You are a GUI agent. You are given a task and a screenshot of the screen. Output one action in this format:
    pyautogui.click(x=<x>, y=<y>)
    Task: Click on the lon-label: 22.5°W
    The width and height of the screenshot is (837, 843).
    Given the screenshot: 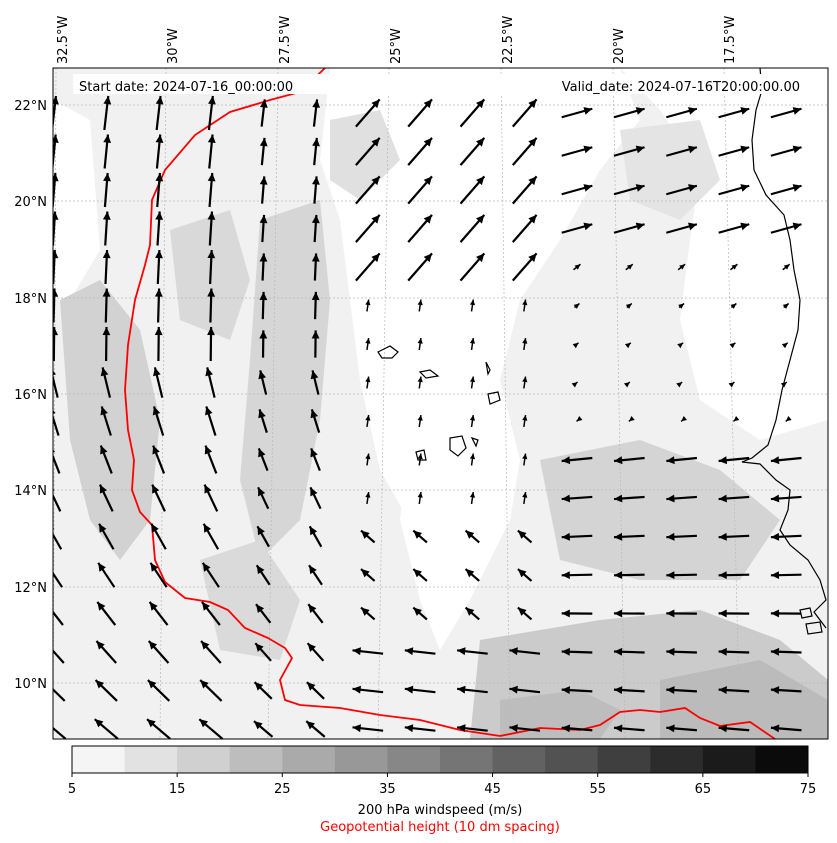 What is the action you would take?
    pyautogui.click(x=508, y=40)
    